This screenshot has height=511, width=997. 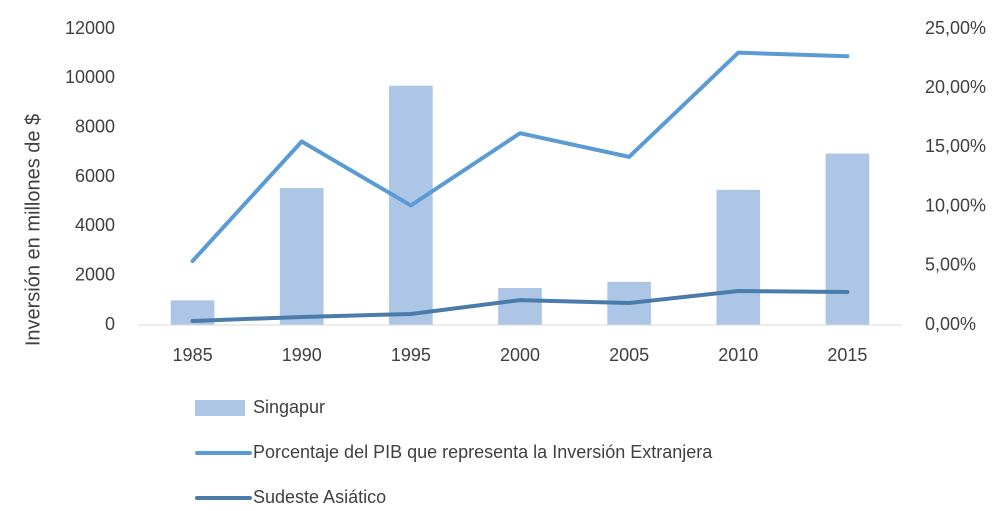 What do you see at coordinates (95, 225) in the screenshot?
I see `y-tick-label: 4000` at bounding box center [95, 225].